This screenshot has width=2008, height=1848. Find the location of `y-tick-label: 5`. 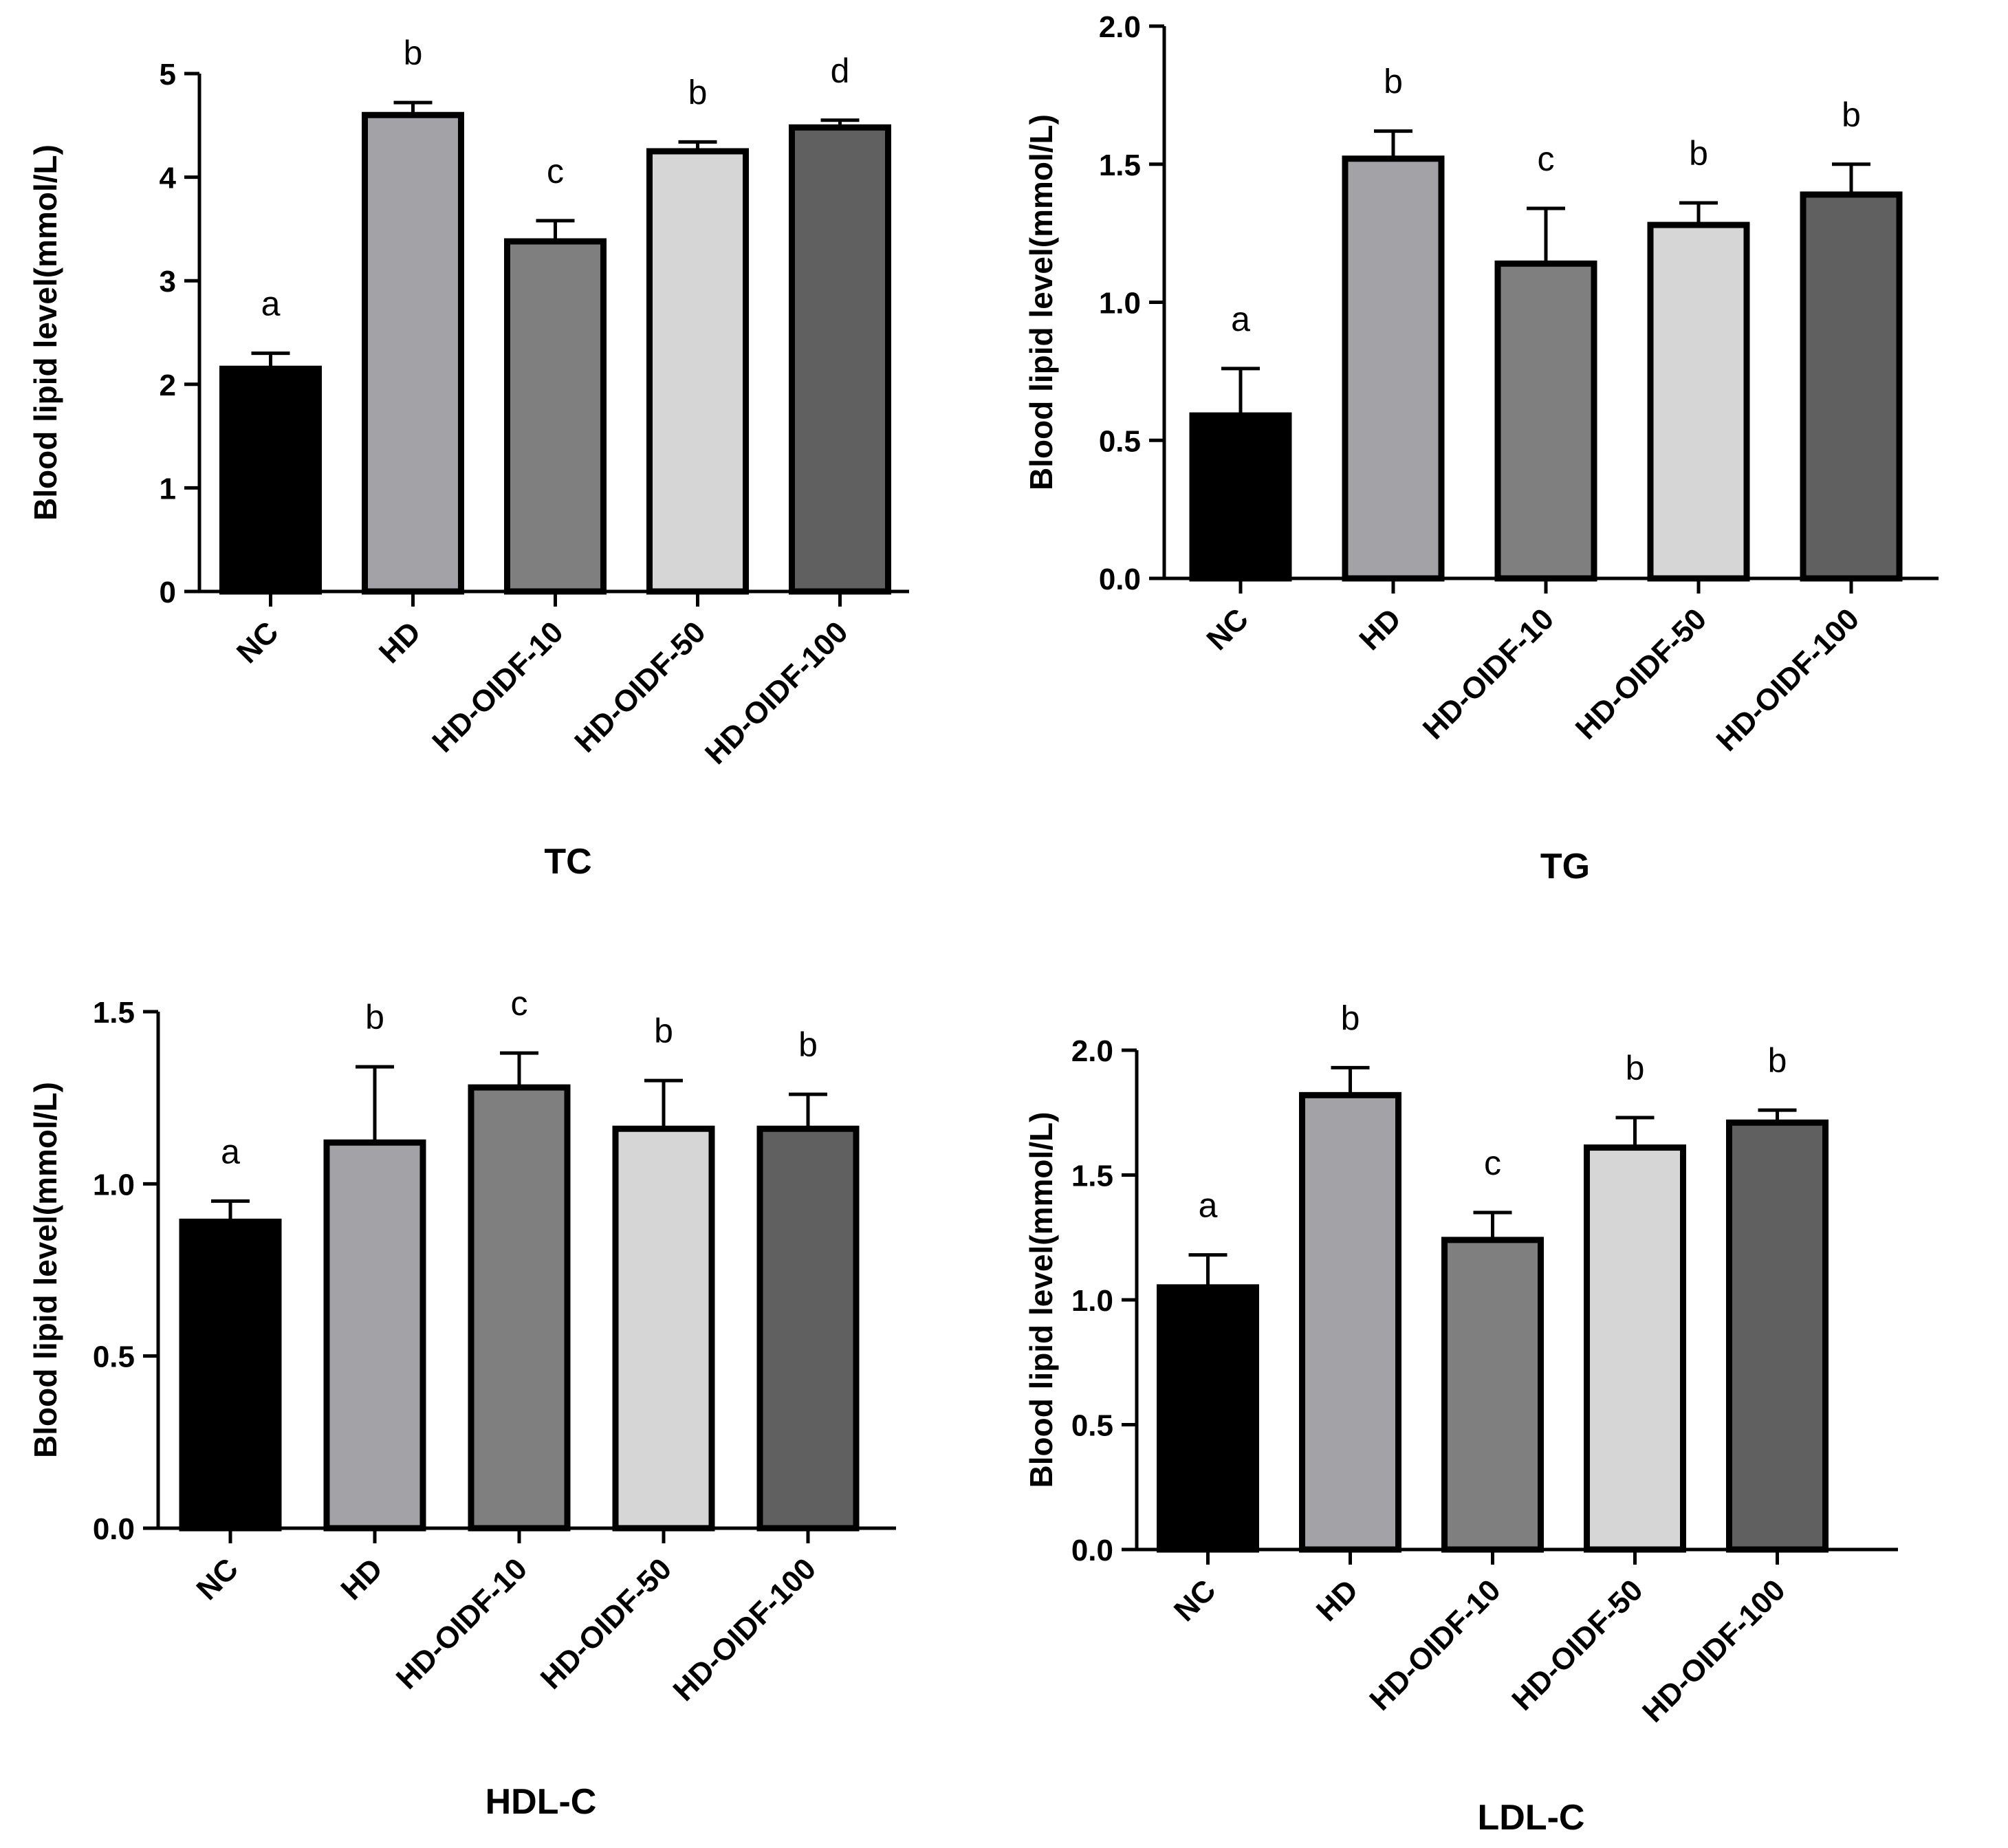

y-tick-label: 5 is located at coordinates (168, 74).